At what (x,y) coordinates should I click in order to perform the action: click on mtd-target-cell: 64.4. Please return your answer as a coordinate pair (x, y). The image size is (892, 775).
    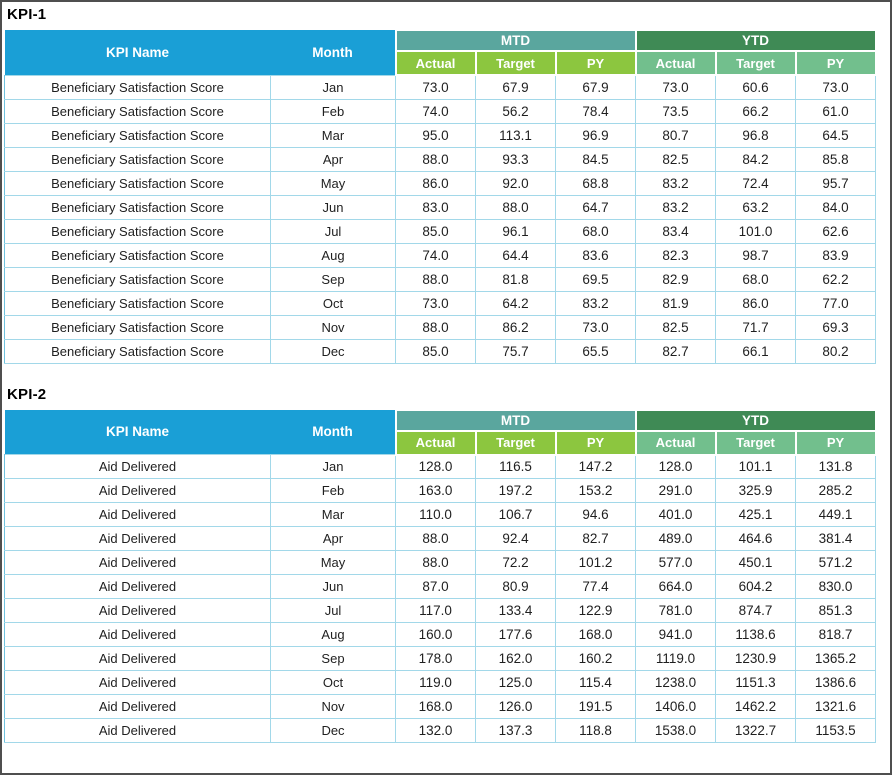
    Looking at the image, I should click on (515, 255).